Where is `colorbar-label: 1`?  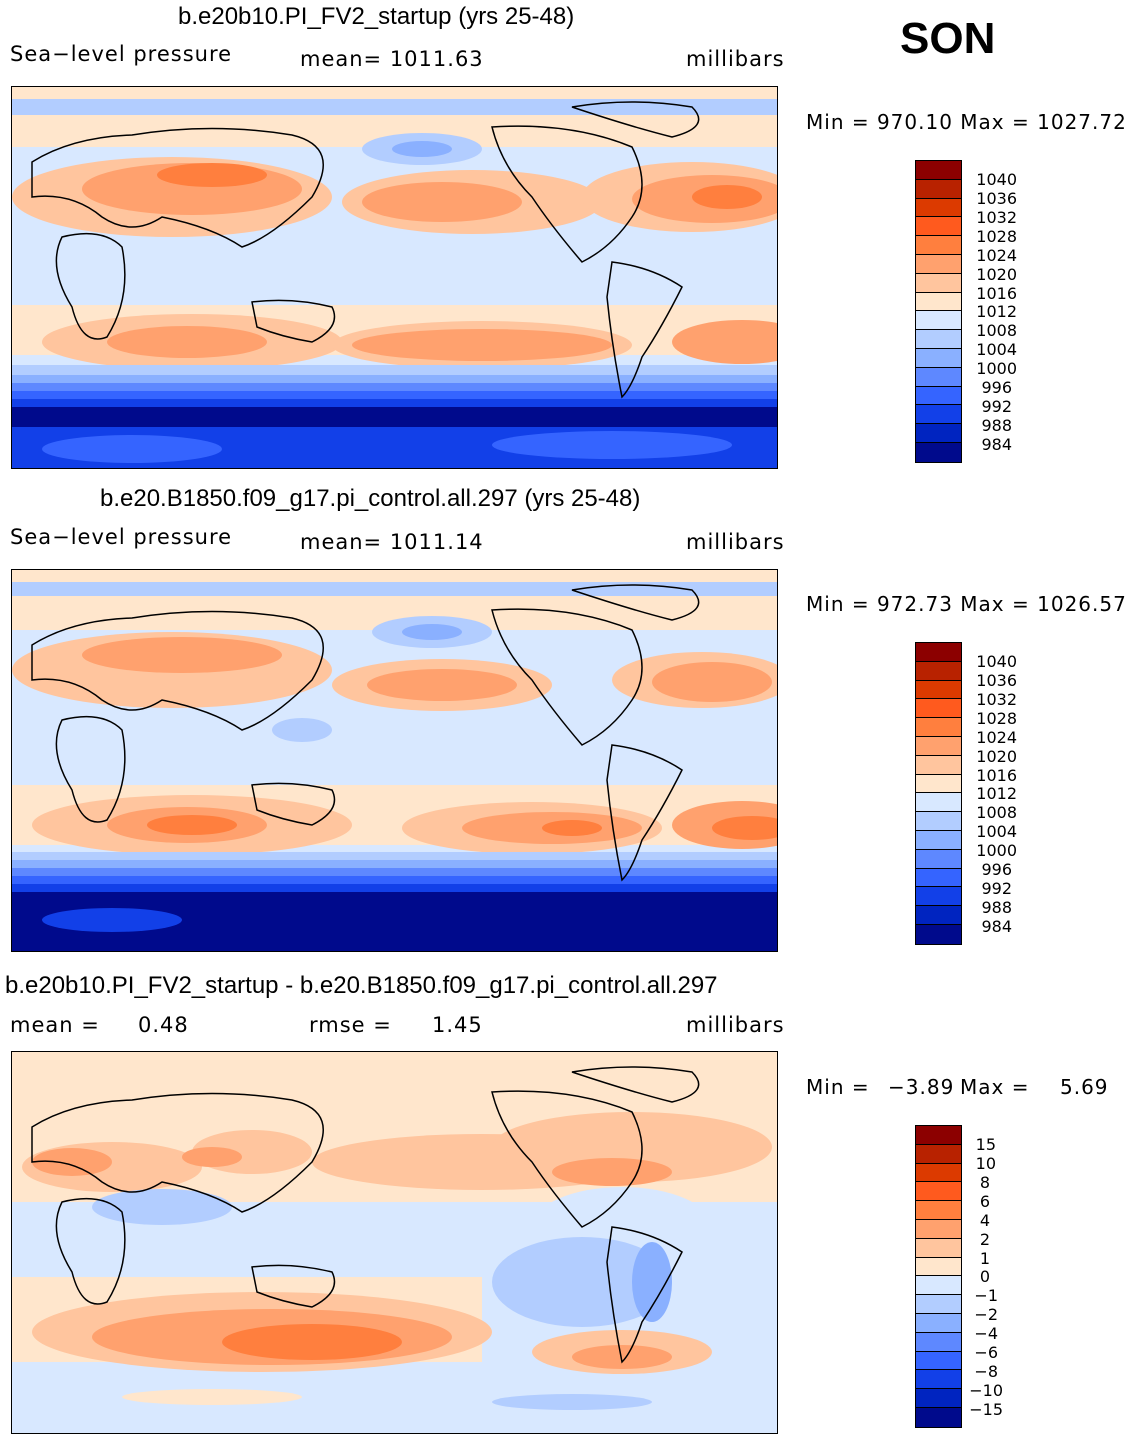 colorbar-label: 1 is located at coordinates (984, 1258).